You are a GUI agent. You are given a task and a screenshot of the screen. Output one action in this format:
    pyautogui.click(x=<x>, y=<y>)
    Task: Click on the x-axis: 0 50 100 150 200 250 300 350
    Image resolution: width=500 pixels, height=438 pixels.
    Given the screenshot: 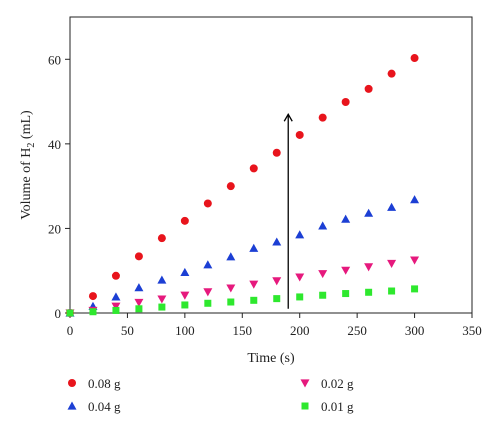 What is the action you would take?
    pyautogui.click(x=274, y=325)
    